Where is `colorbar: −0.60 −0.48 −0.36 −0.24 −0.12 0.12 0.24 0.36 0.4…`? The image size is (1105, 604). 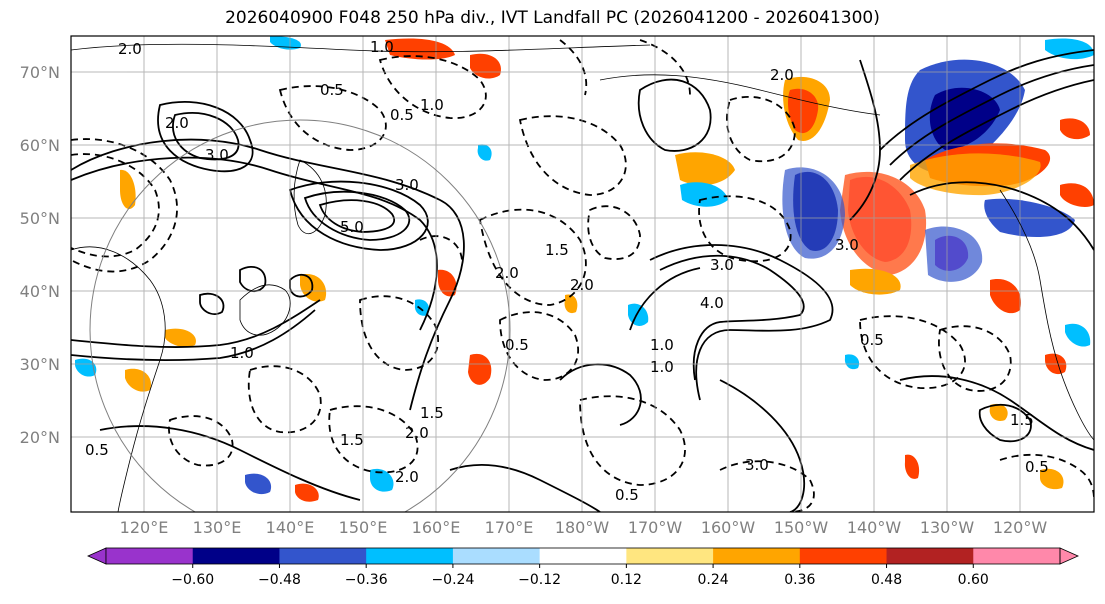
colorbar: −0.60 −0.48 −0.36 −0.24 −0.12 0.12 0.24 0.36 0.4… is located at coordinates (583, 567).